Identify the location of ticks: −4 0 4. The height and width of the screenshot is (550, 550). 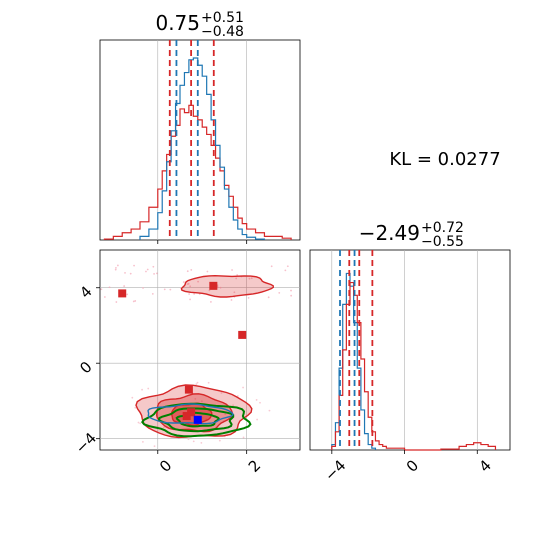
(408, 467).